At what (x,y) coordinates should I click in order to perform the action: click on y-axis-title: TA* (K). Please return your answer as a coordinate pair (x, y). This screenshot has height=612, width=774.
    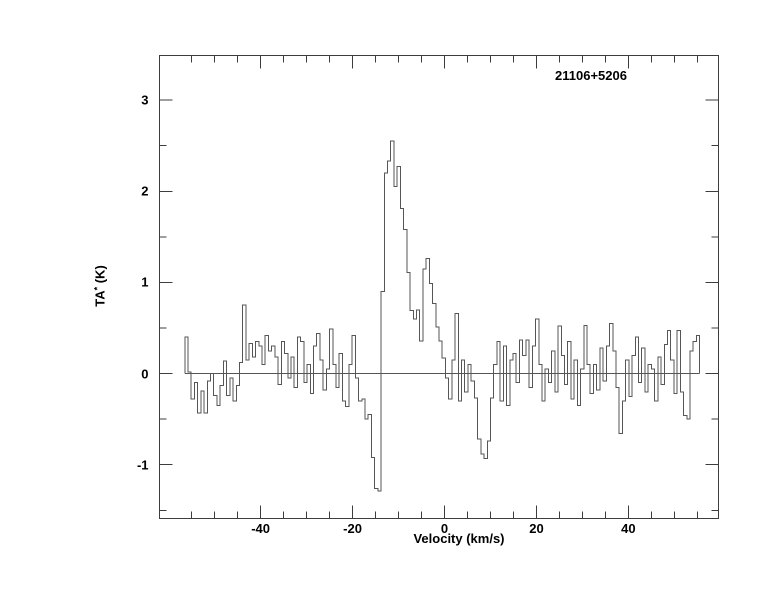
    Looking at the image, I should click on (100, 286).